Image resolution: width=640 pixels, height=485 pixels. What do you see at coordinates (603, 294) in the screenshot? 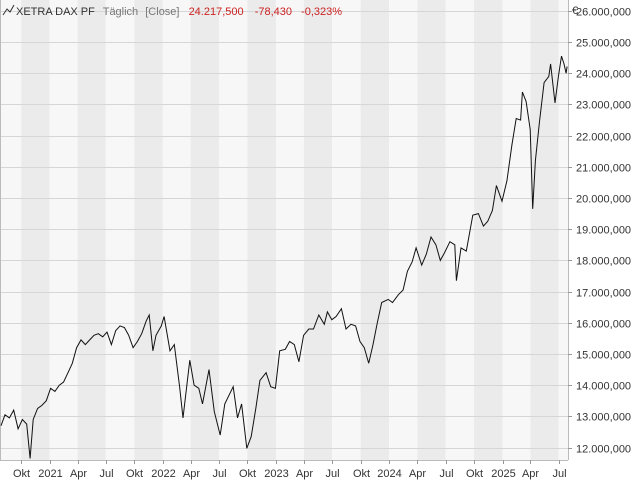
I see `y-tick-label: 17.000,000` at bounding box center [603, 294].